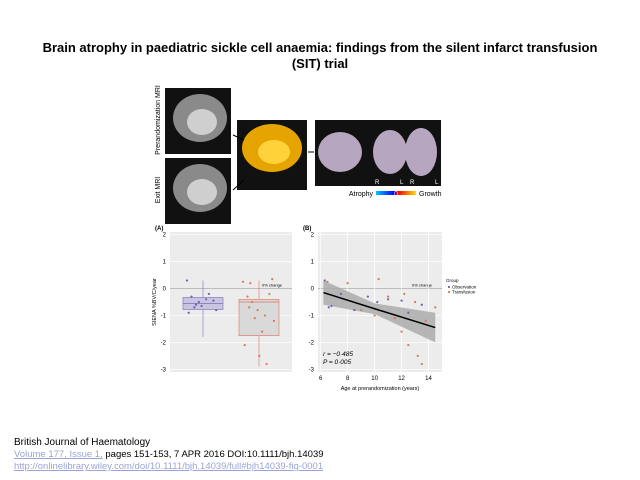  What do you see at coordinates (380, 389) in the screenshot?
I see `x-axis-label: Age at prerandomization (years)` at bounding box center [380, 389].